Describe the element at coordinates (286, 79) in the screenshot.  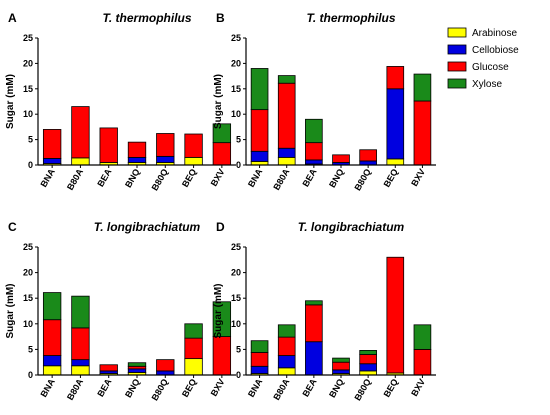
I see `bar-b80a-xylose` at that location.